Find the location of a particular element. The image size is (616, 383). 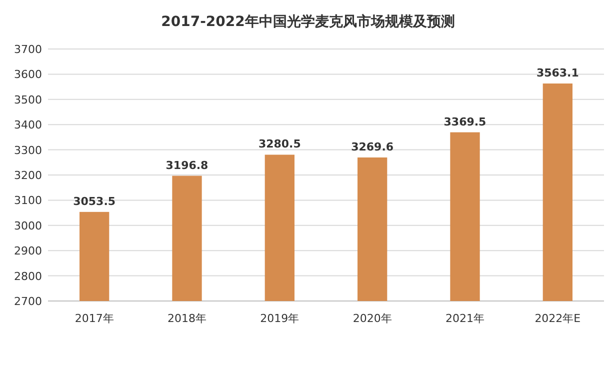

data-label: 3269.6 is located at coordinates (372, 147).